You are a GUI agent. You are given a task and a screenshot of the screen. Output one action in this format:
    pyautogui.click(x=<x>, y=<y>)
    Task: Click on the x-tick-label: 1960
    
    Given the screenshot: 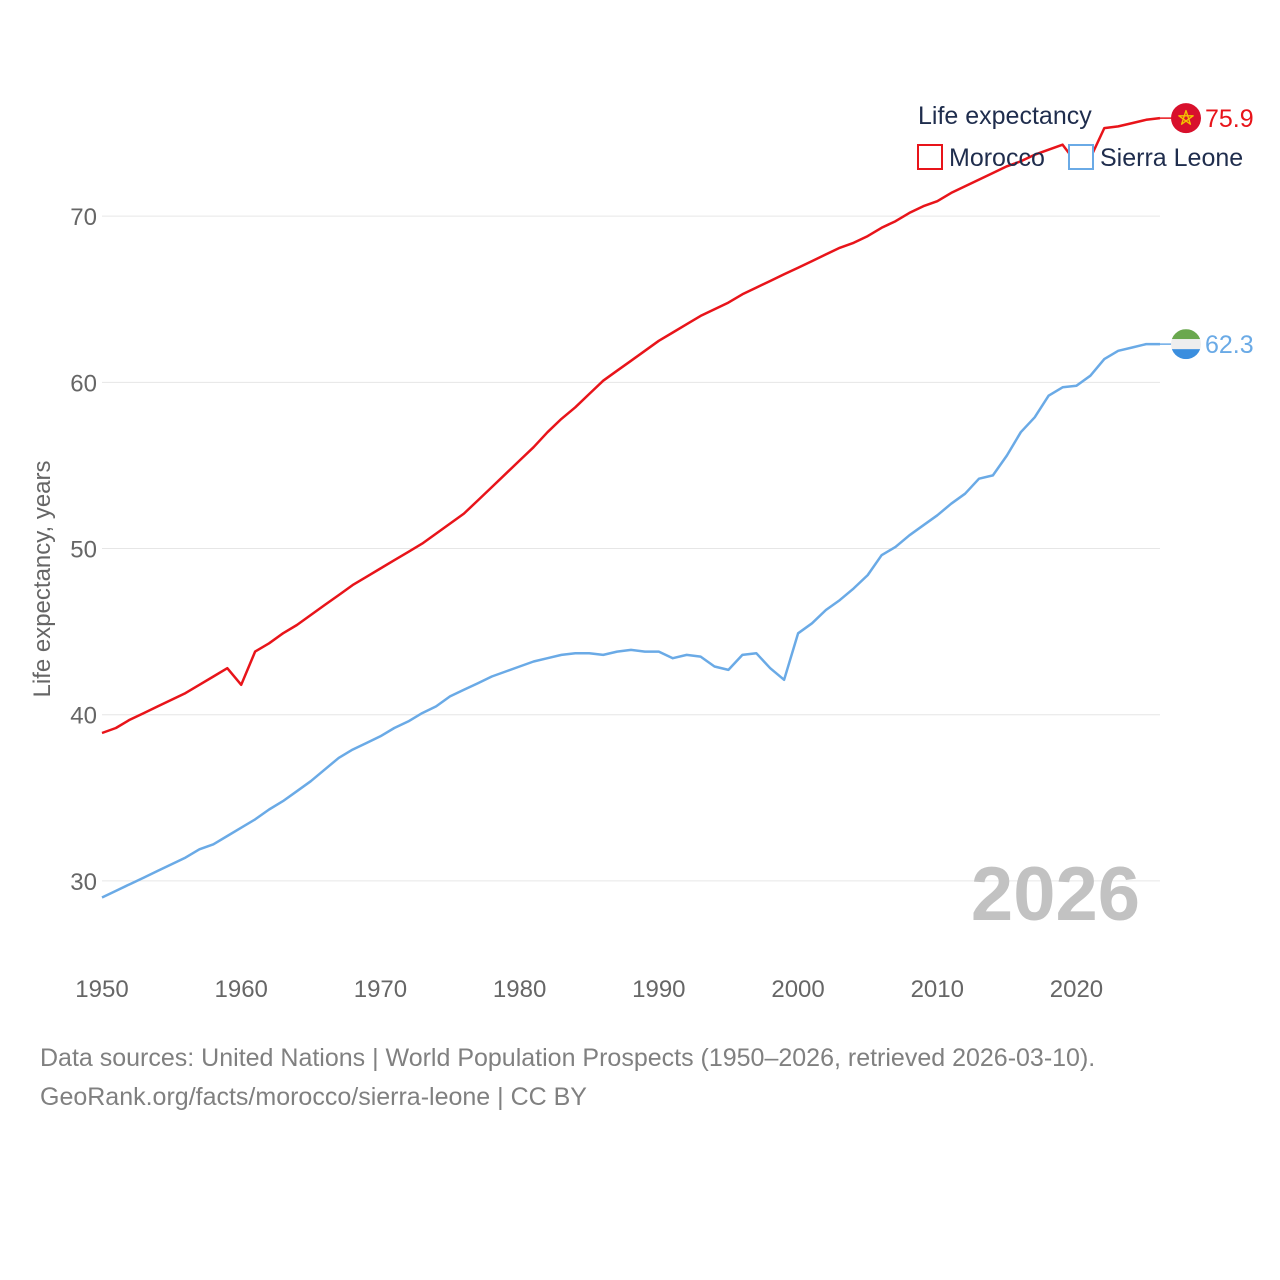 What is the action you would take?
    pyautogui.click(x=241, y=989)
    